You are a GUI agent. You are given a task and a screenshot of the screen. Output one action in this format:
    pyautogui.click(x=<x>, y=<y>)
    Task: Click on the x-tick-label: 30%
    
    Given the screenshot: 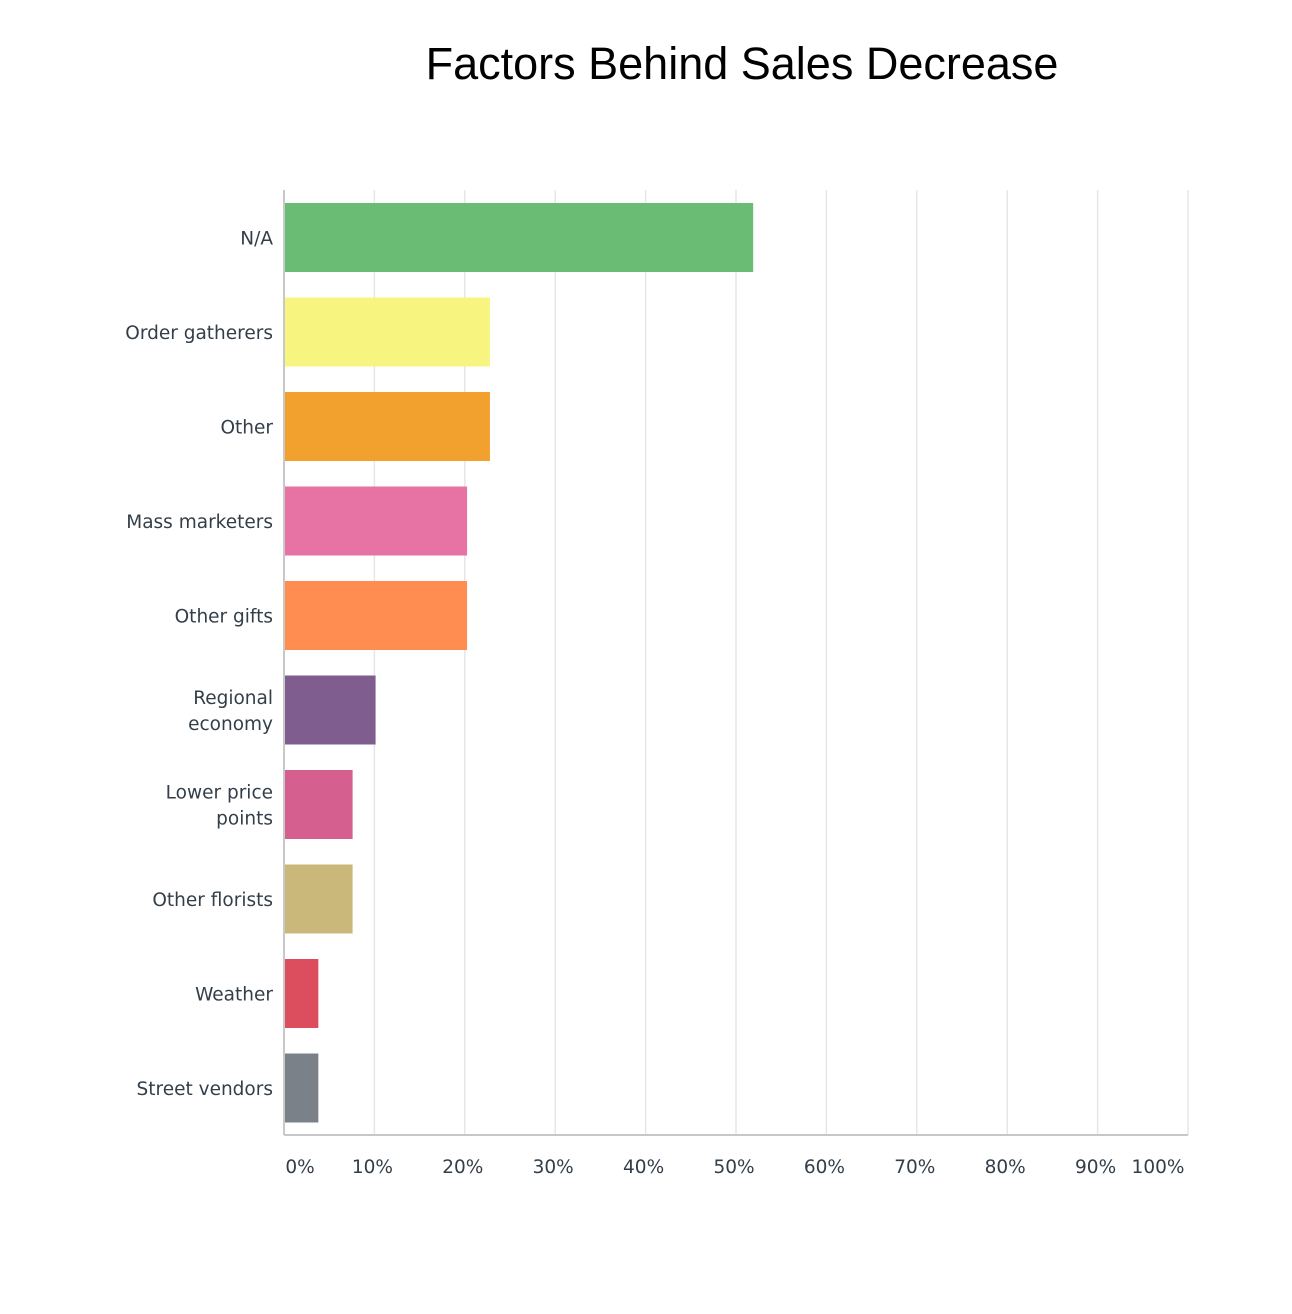 What is the action you would take?
    pyautogui.click(x=553, y=1167)
    